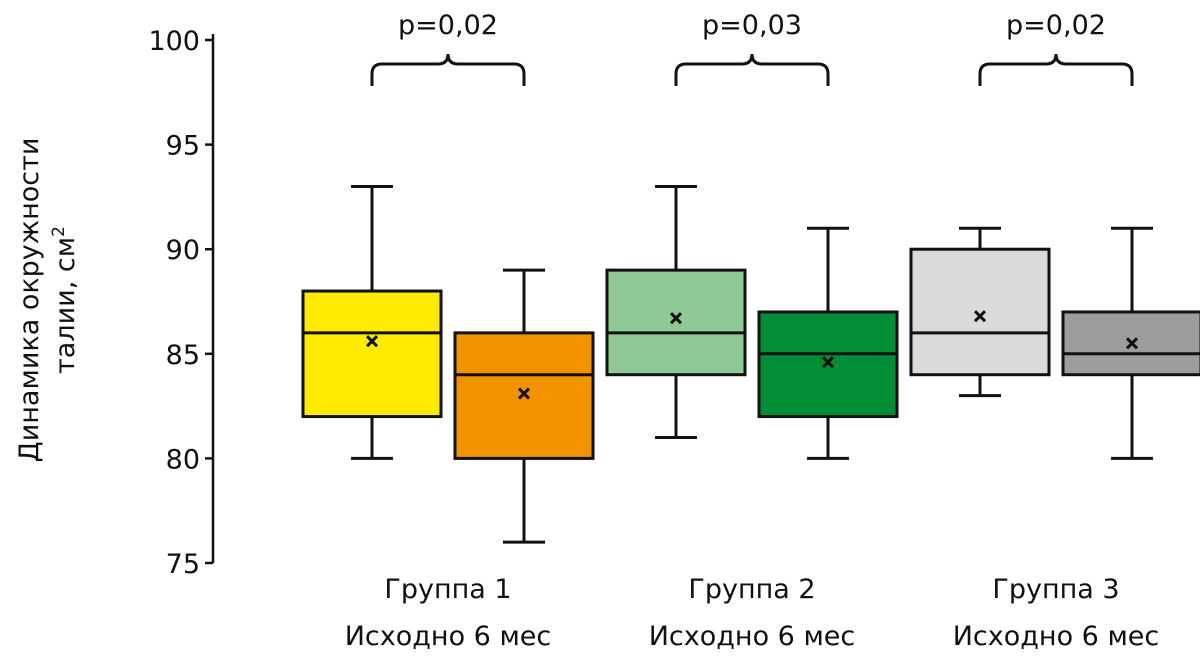 Image resolution: width=1200 pixels, height=660 pixels. I want to click on group-label: Группа 1, so click(447, 589).